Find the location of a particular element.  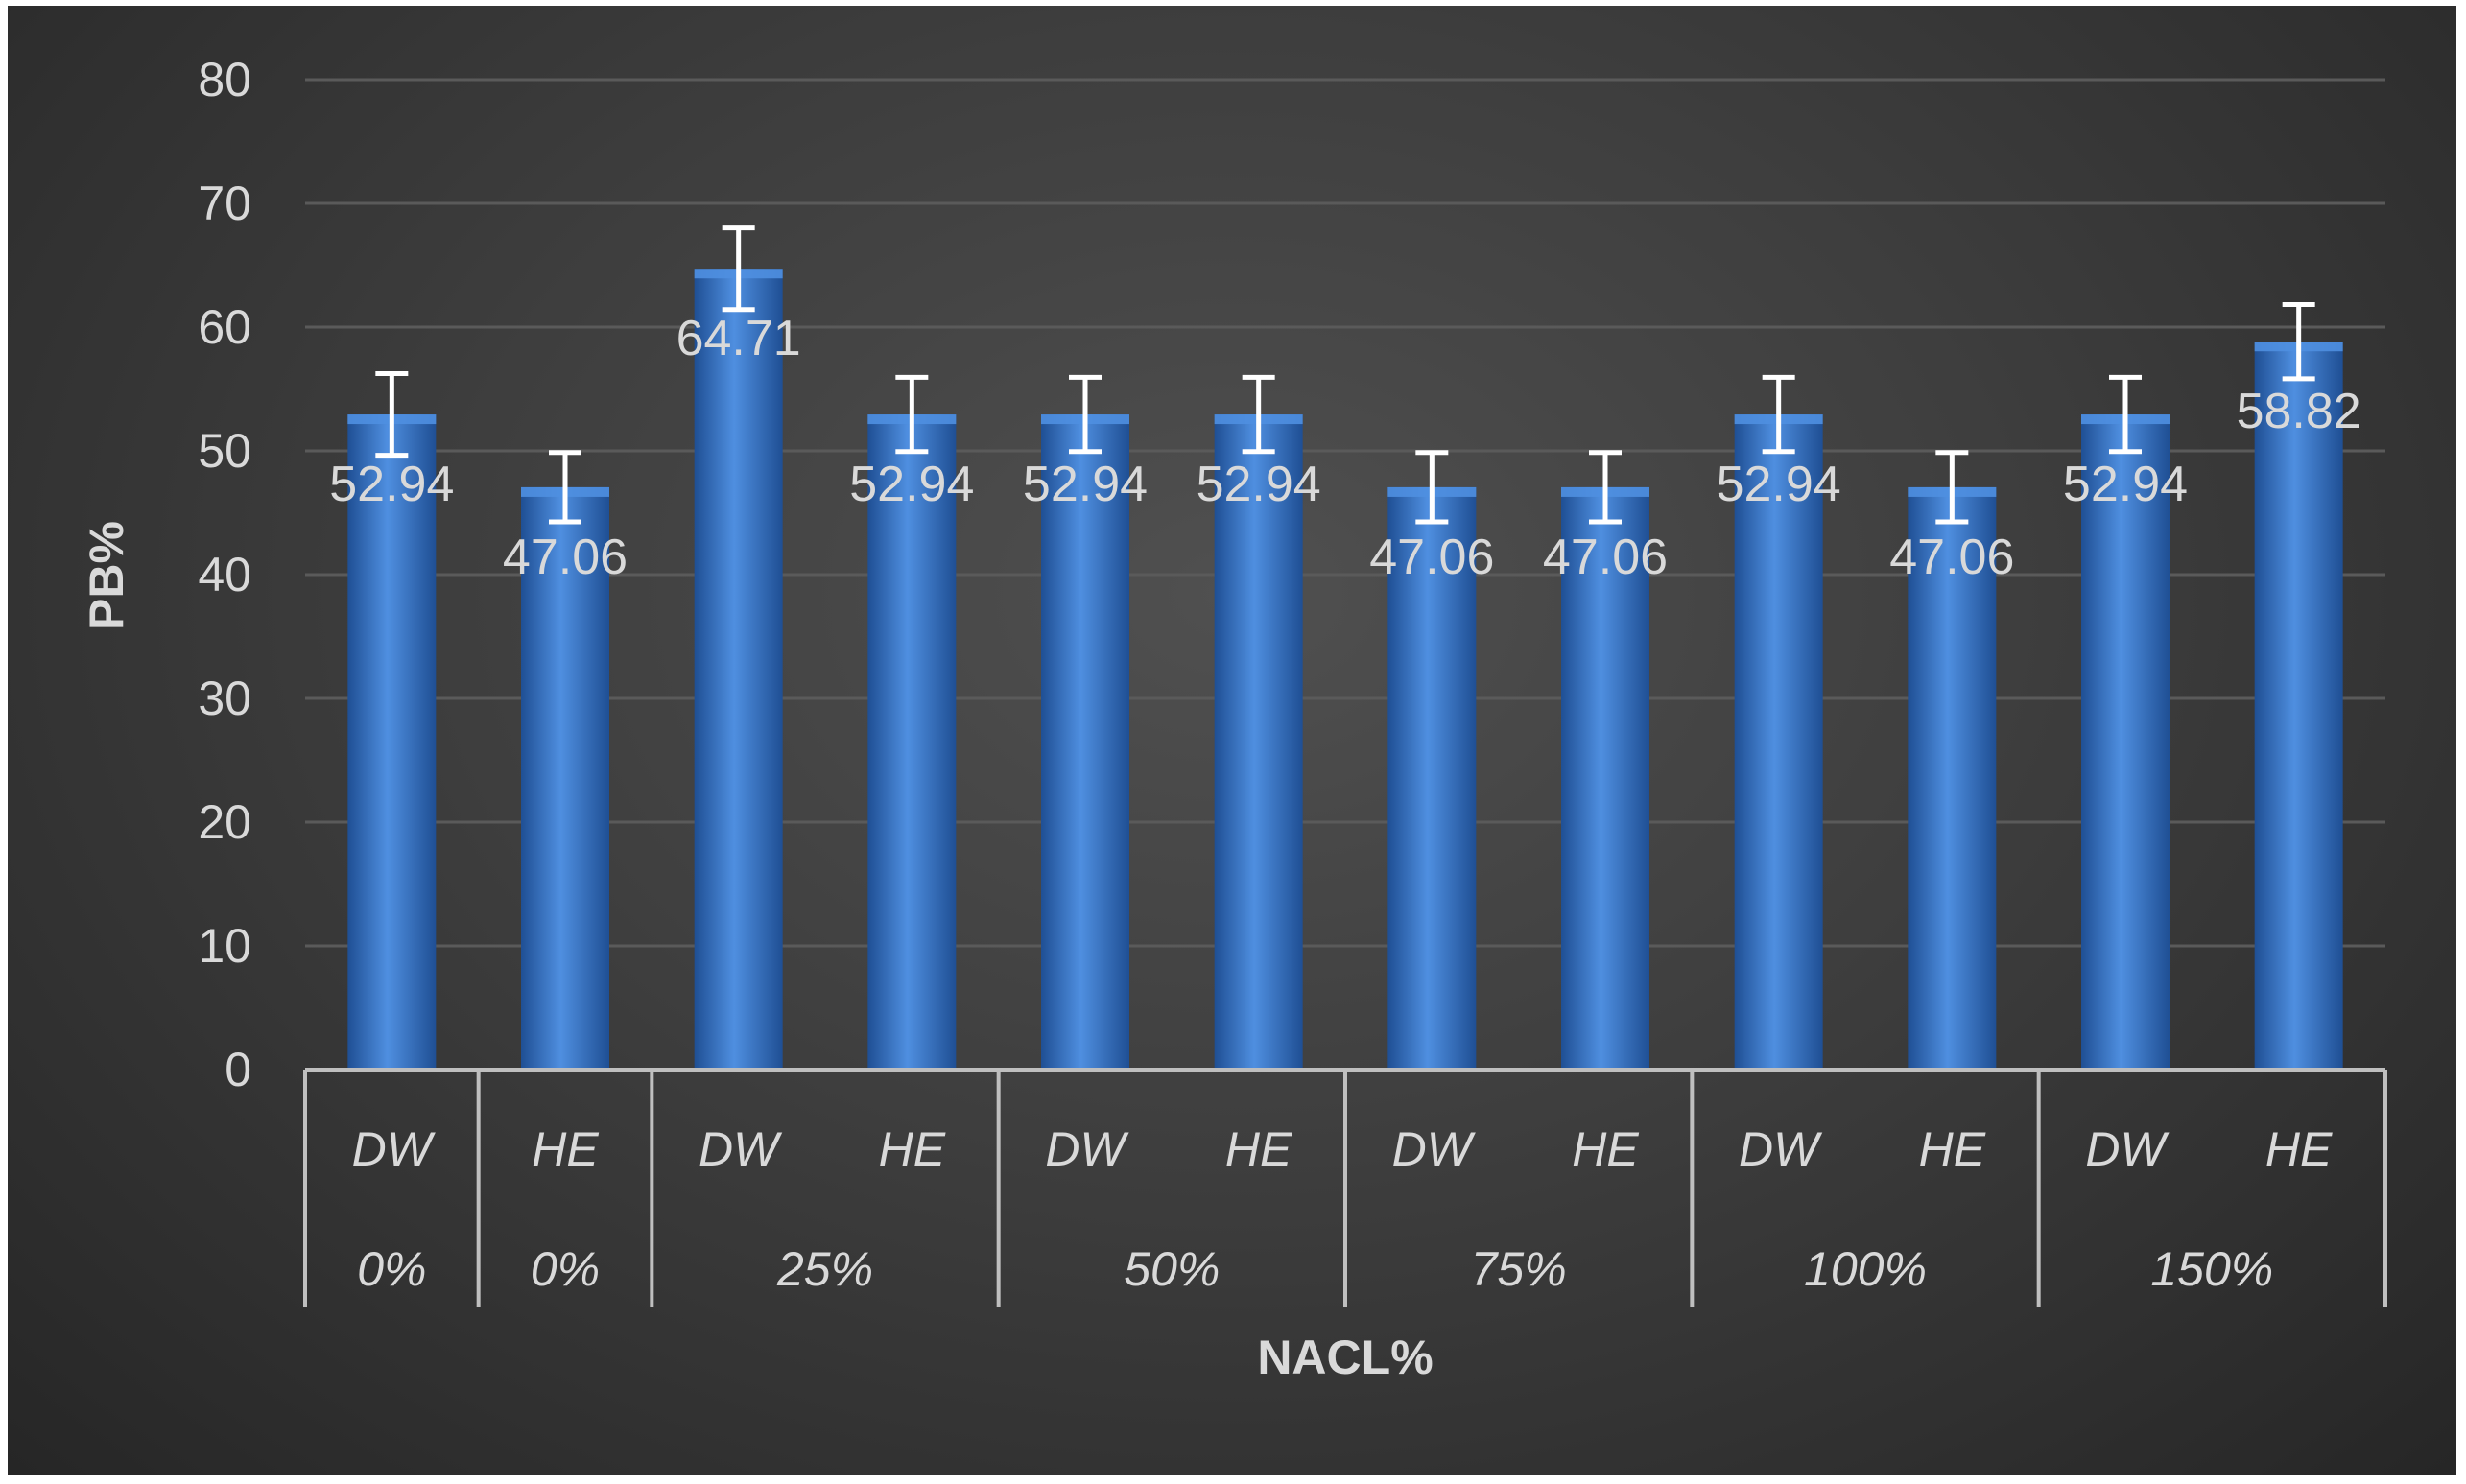

x-group-label: 75% is located at coordinates (1519, 1269).